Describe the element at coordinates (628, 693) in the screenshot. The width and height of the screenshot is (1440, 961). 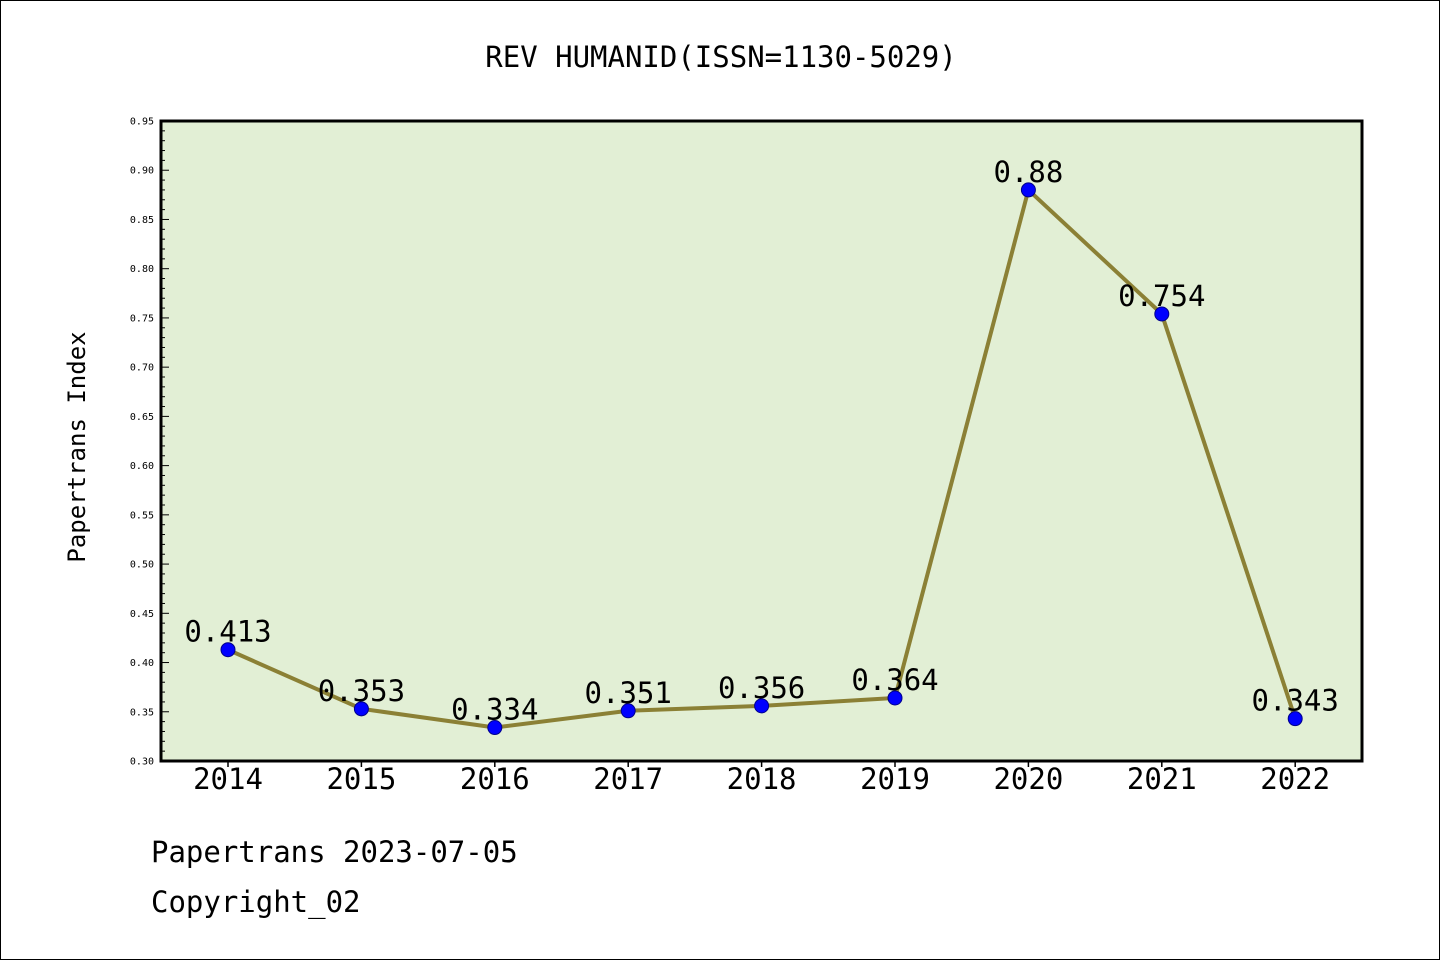
I see `data-label: 0.351` at that location.